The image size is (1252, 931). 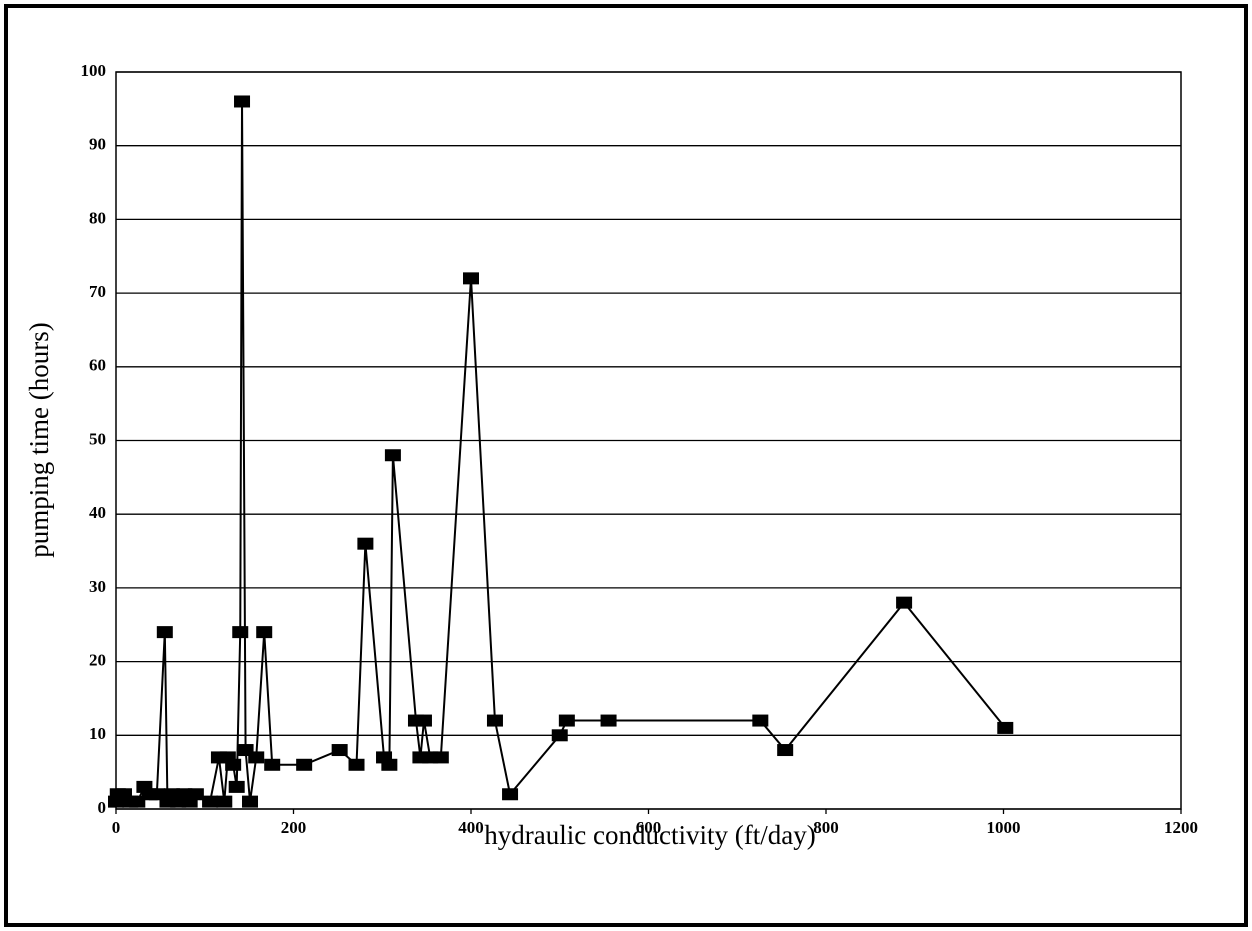 What do you see at coordinates (97, 144) in the screenshot?
I see `y-tick-label: 90` at bounding box center [97, 144].